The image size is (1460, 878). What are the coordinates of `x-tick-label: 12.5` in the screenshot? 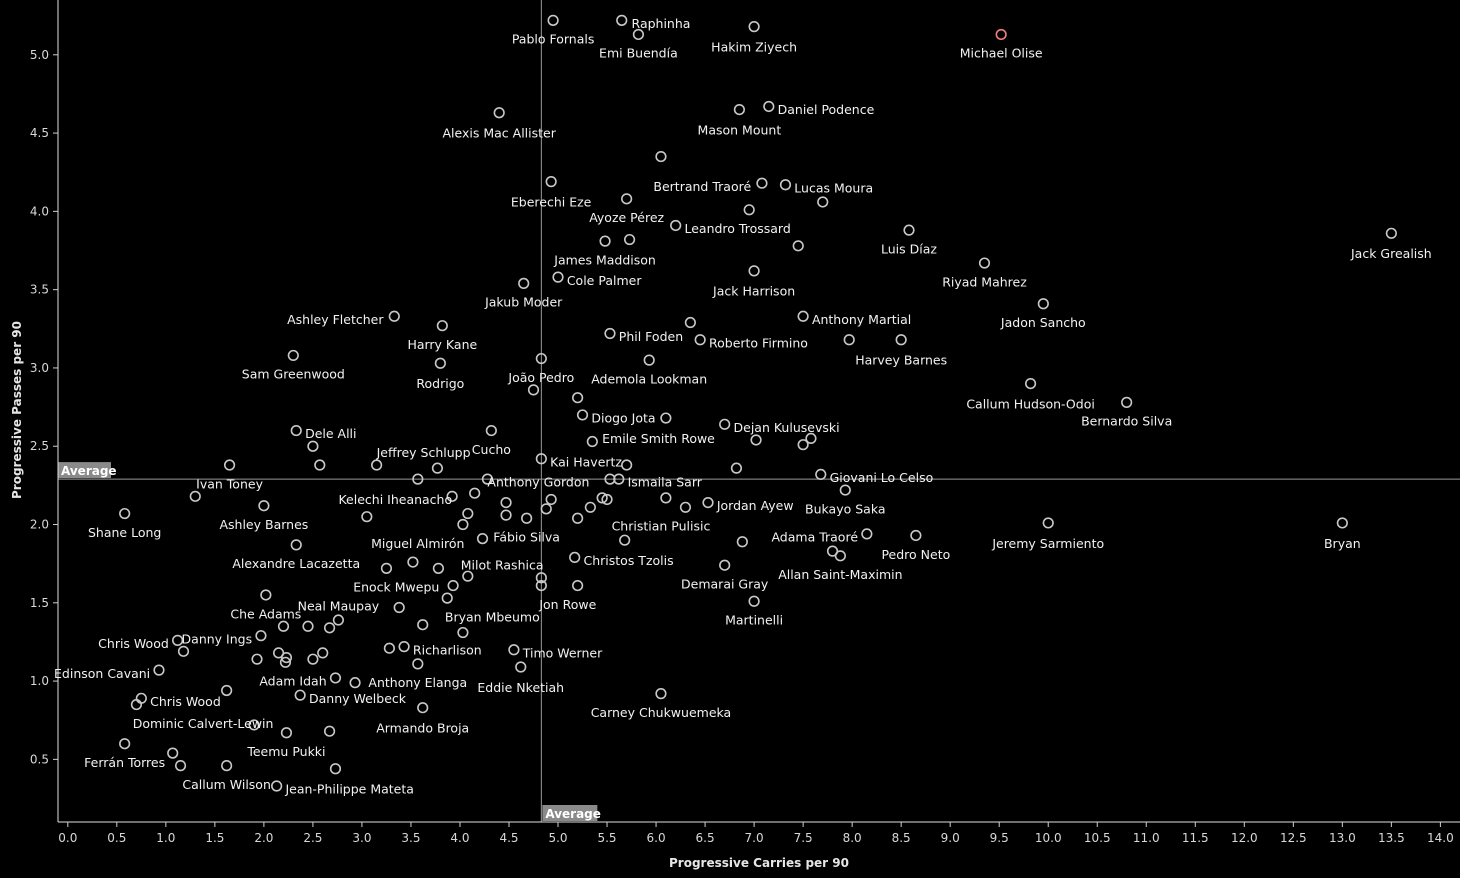 It's located at (1293, 838).